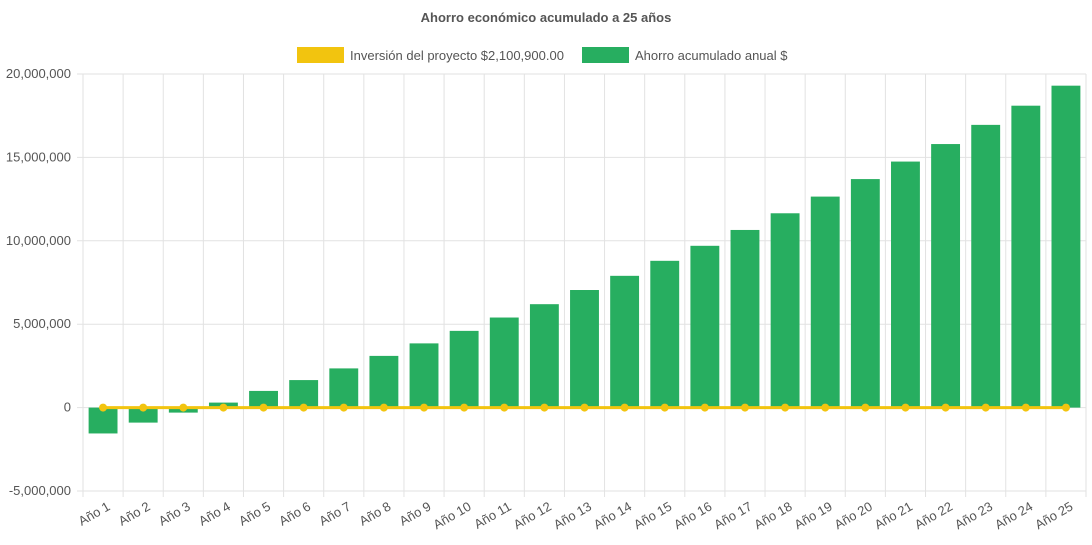  I want to click on x-tick-label: Año 22, so click(933, 516).